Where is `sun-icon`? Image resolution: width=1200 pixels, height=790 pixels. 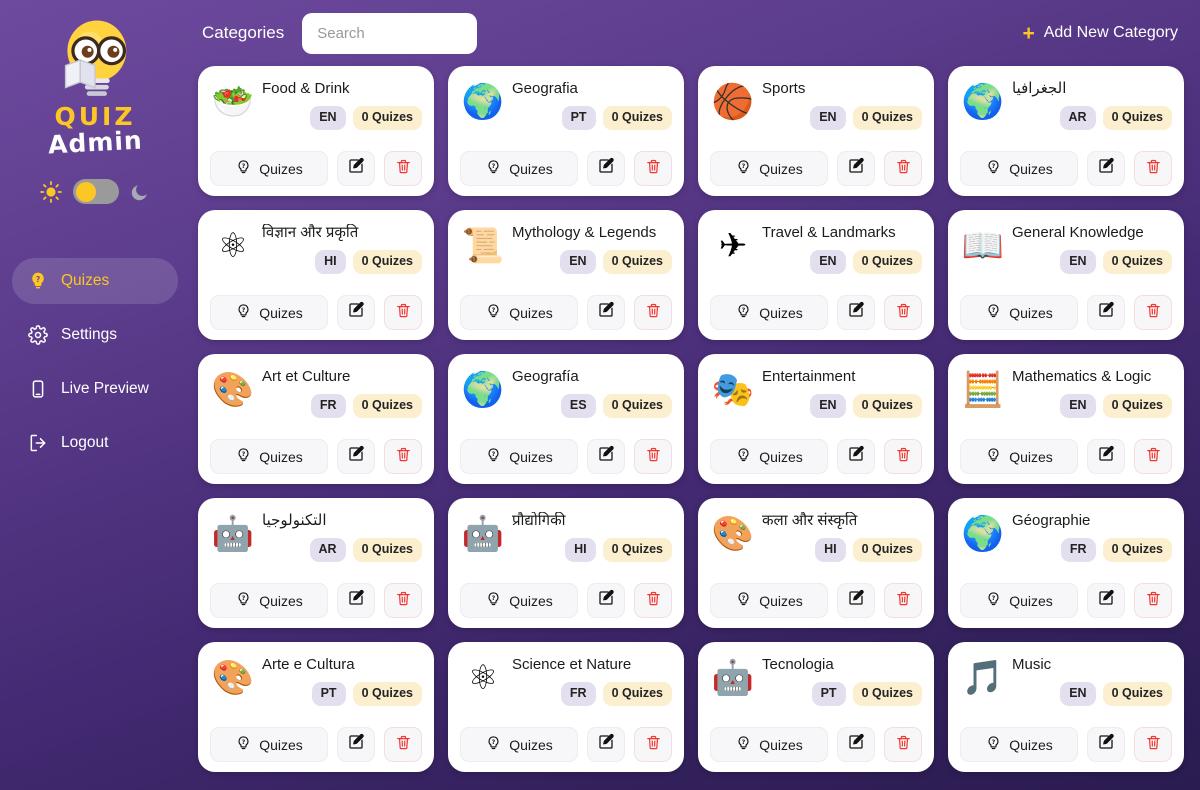 sun-icon is located at coordinates (51, 191).